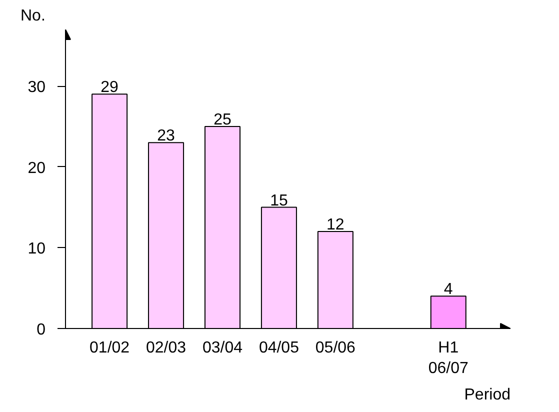 Image resolution: width=559 pixels, height=412 pixels. Describe the element at coordinates (37, 249) in the screenshot. I see `y-tick-label: 10` at that location.